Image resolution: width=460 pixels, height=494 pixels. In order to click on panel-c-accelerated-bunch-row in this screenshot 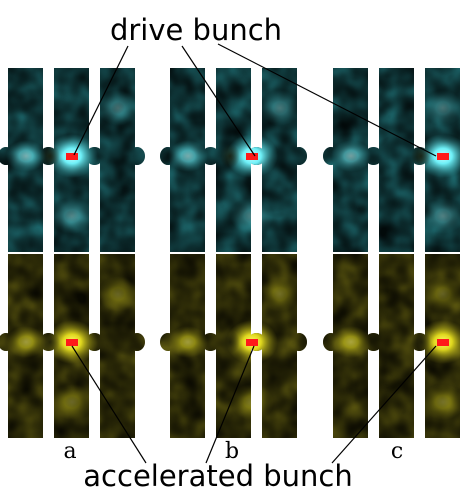, I will do `click(391, 346)`.